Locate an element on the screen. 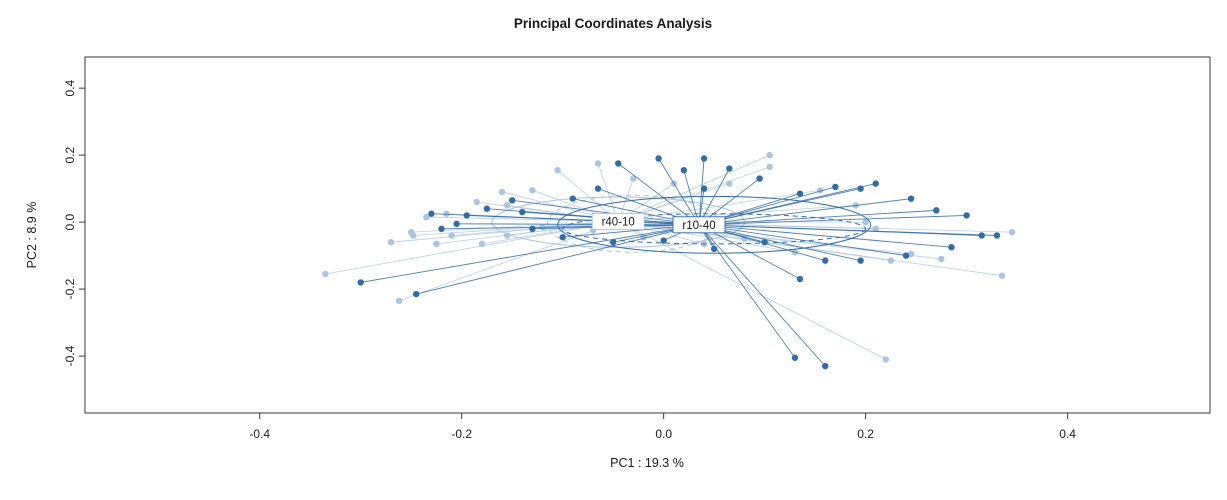 This screenshot has width=1227, height=500. group-ellipse-dashed is located at coordinates (714, 229).